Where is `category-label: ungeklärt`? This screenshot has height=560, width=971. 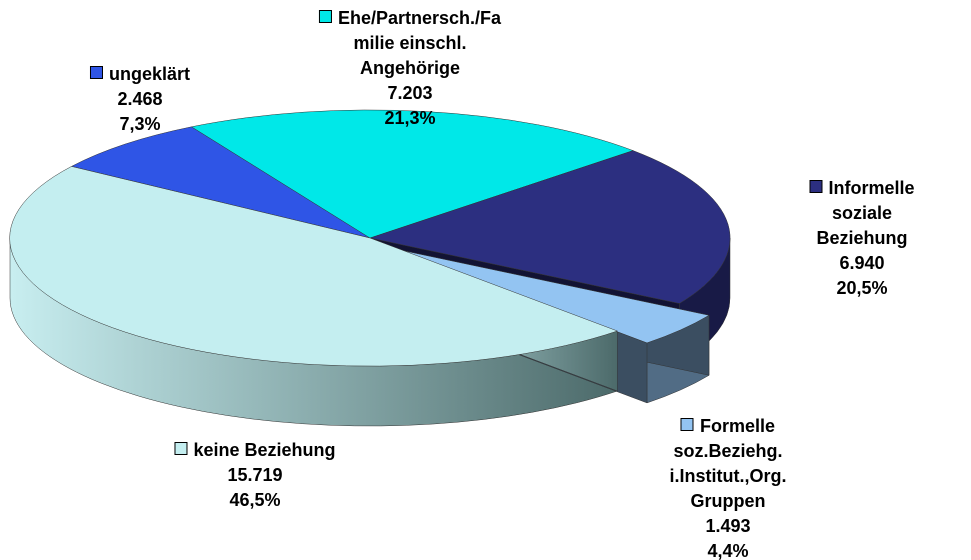
category-label: ungeklärt is located at coordinates (149, 74).